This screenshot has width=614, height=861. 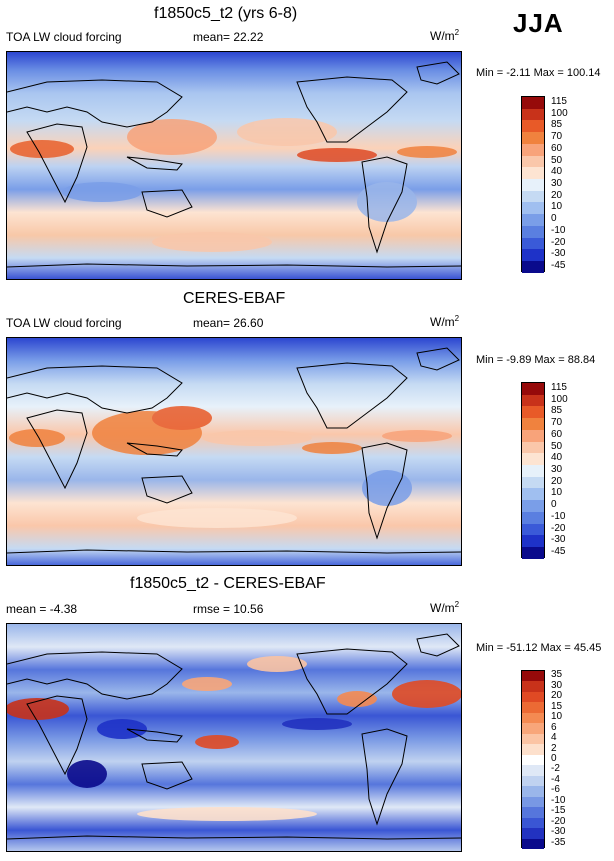 What do you see at coordinates (538, 23) in the screenshot?
I see `season-label: JJA` at bounding box center [538, 23].